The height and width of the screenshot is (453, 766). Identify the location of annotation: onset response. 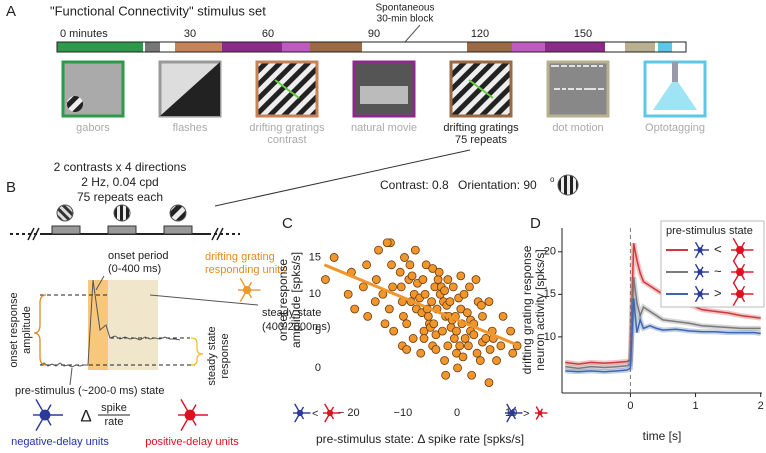
(14, 329).